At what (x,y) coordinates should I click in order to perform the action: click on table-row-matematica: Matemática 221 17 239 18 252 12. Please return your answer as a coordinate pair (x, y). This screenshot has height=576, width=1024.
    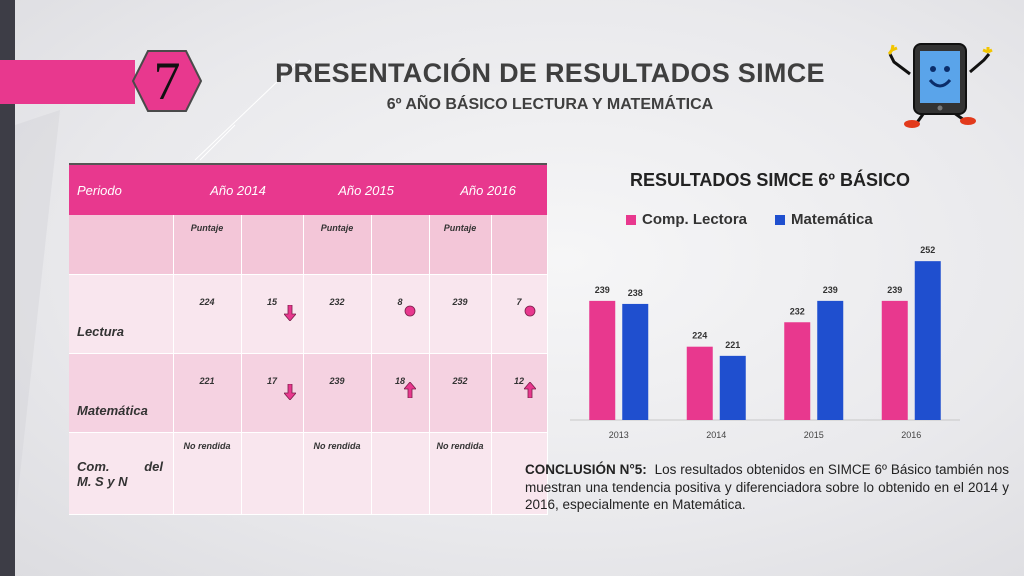
    Looking at the image, I should click on (308, 393).